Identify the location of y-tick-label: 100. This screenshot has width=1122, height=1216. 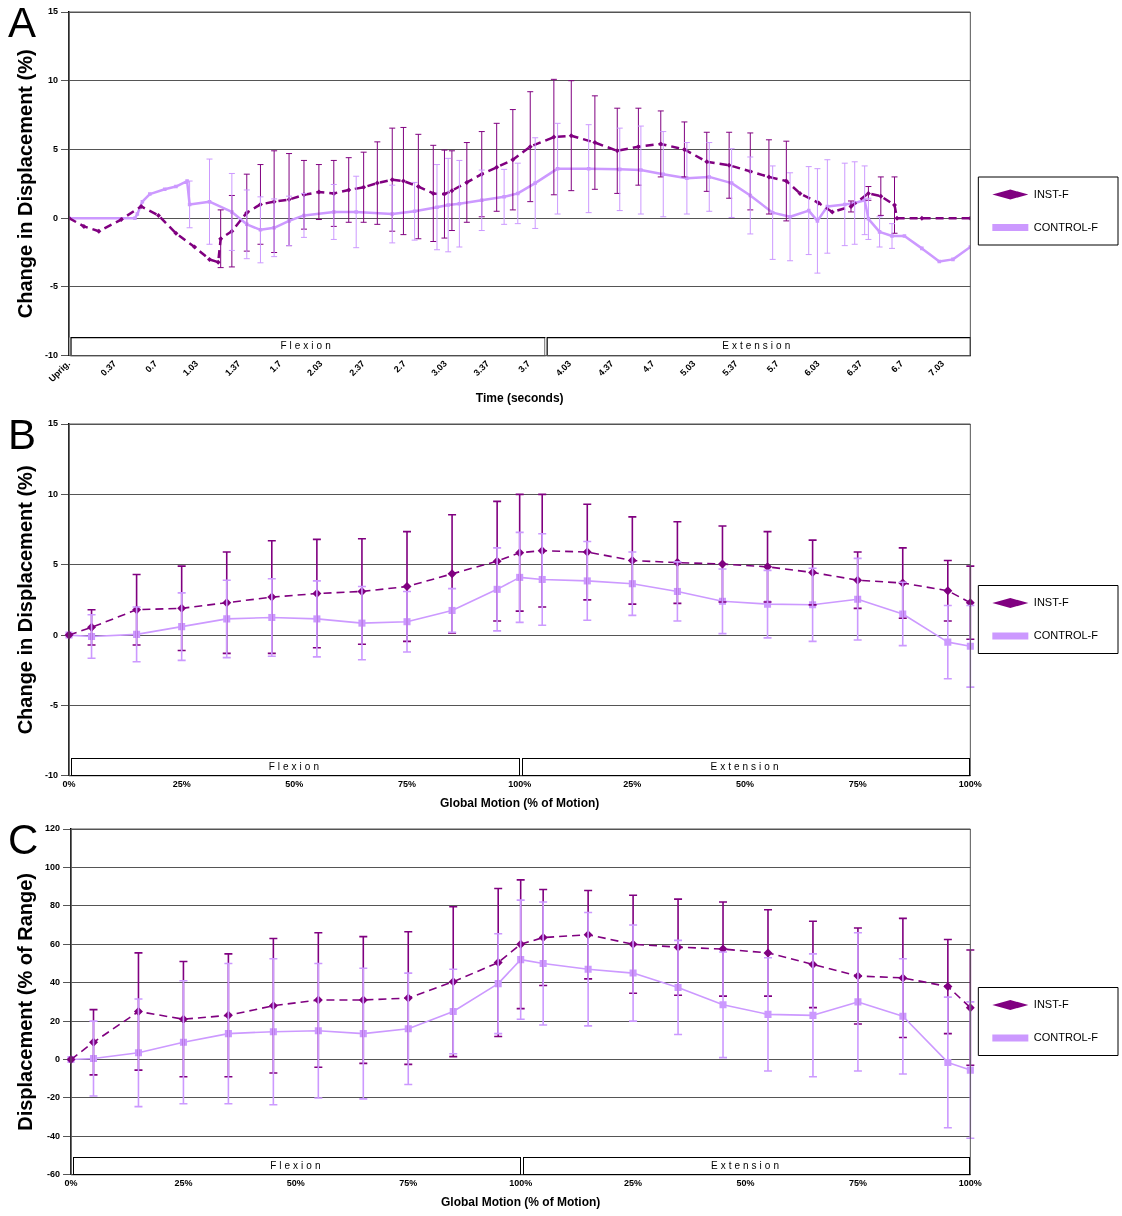
(52, 866).